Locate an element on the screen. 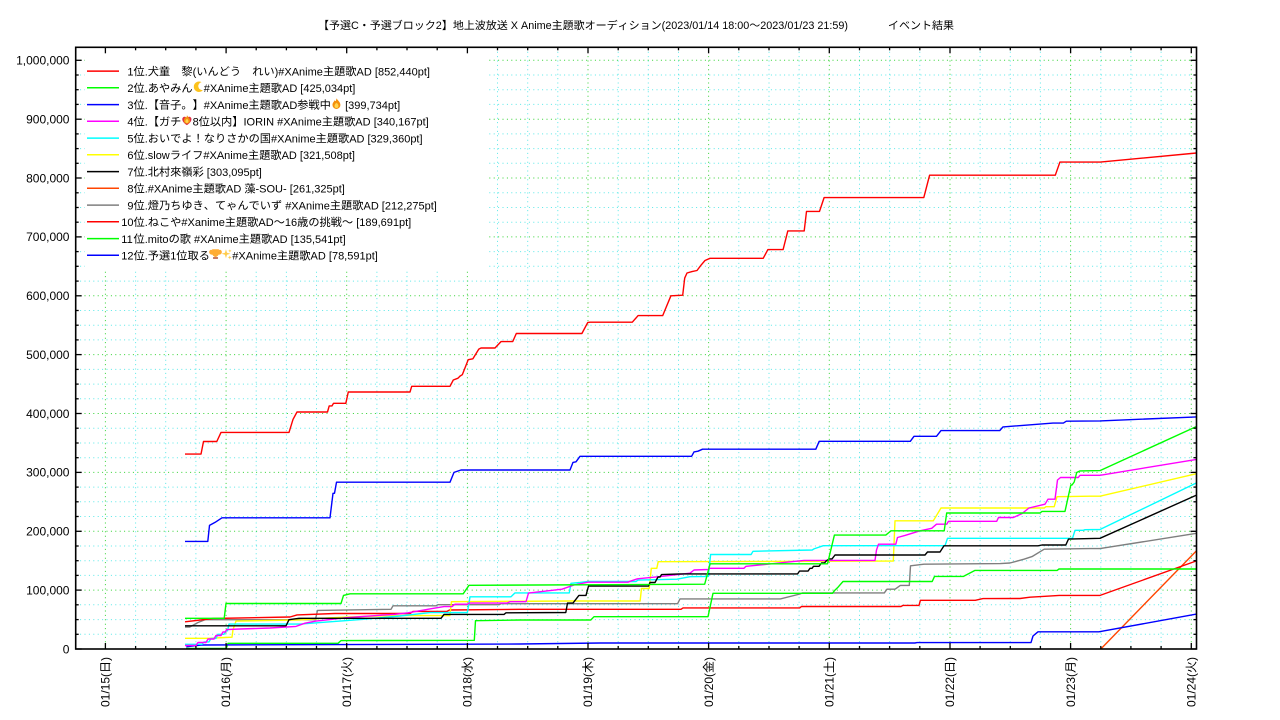 The width and height of the screenshot is (1280, 720). svg-text: )#XAnime is located at coordinates (299, 72).